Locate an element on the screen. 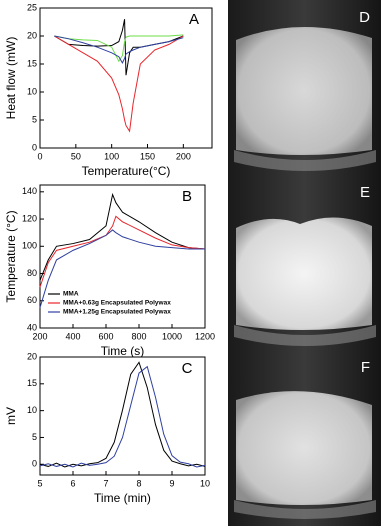 This screenshot has width=381, height=526. x-axis-title: Time (min) is located at coordinates (122, 498).